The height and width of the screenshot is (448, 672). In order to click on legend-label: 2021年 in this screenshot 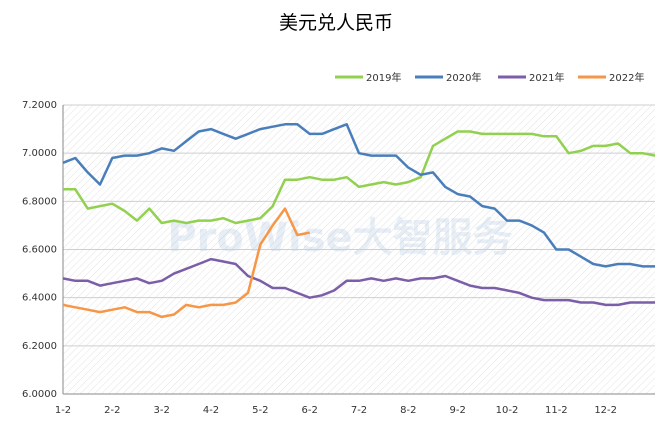, I will do `click(546, 77)`.